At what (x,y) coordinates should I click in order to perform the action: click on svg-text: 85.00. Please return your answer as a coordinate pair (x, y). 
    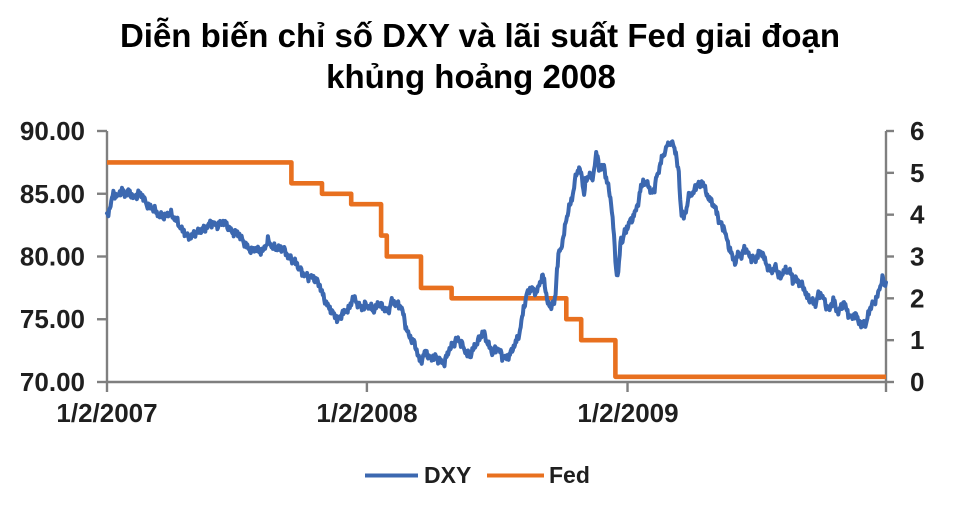
    Looking at the image, I should click on (52, 194).